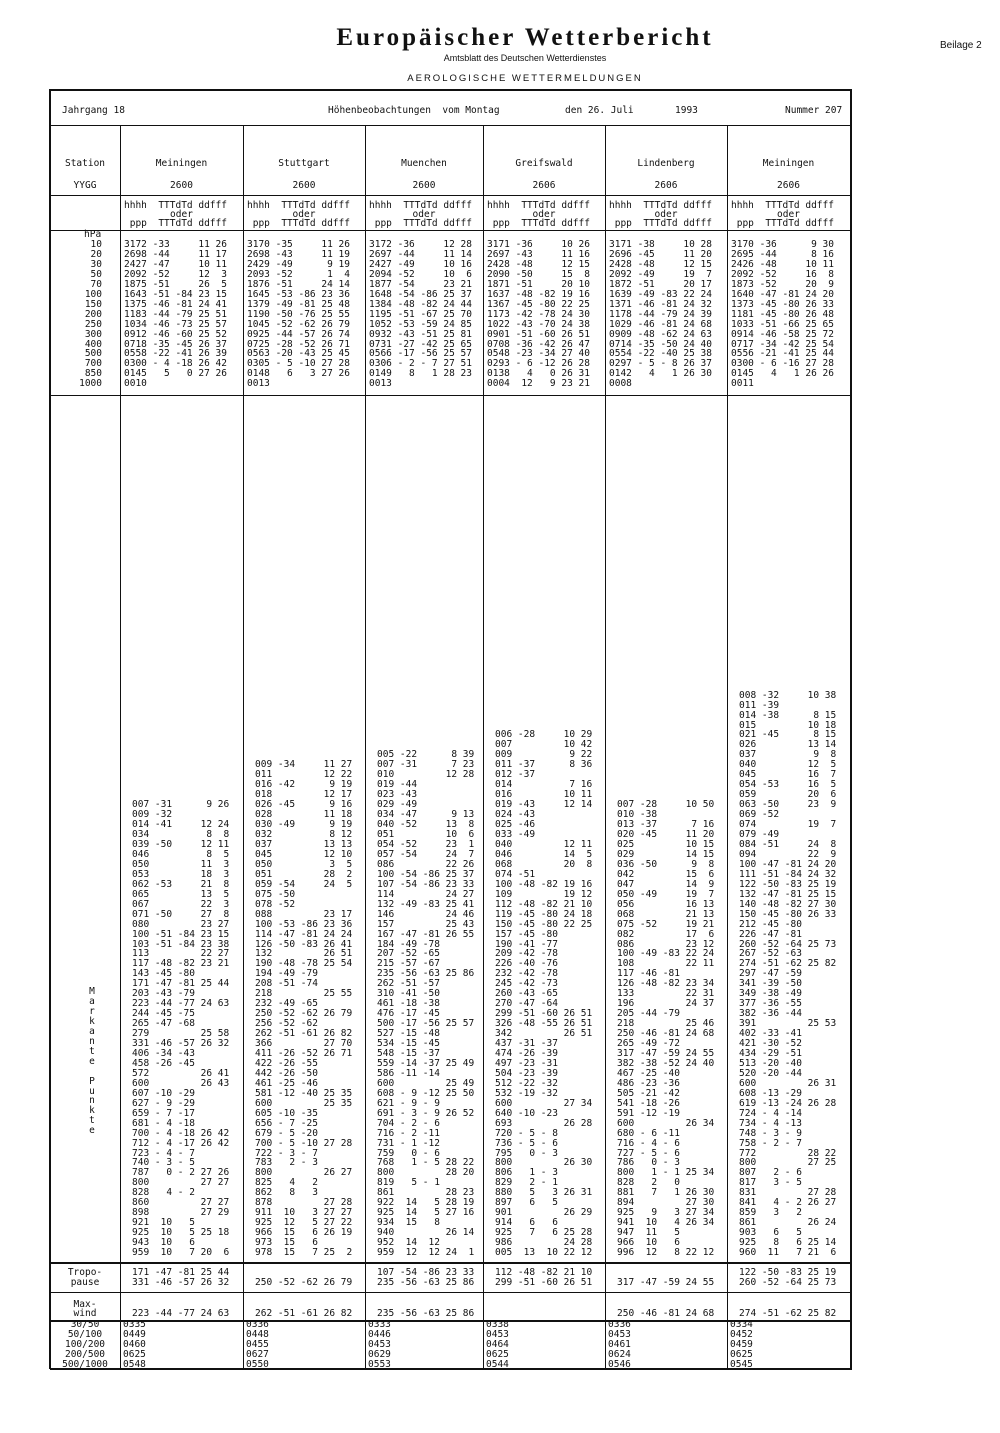 The height and width of the screenshot is (1433, 1000). Describe the element at coordinates (93, 354) in the screenshot. I see `pressure-level: 500` at that location.